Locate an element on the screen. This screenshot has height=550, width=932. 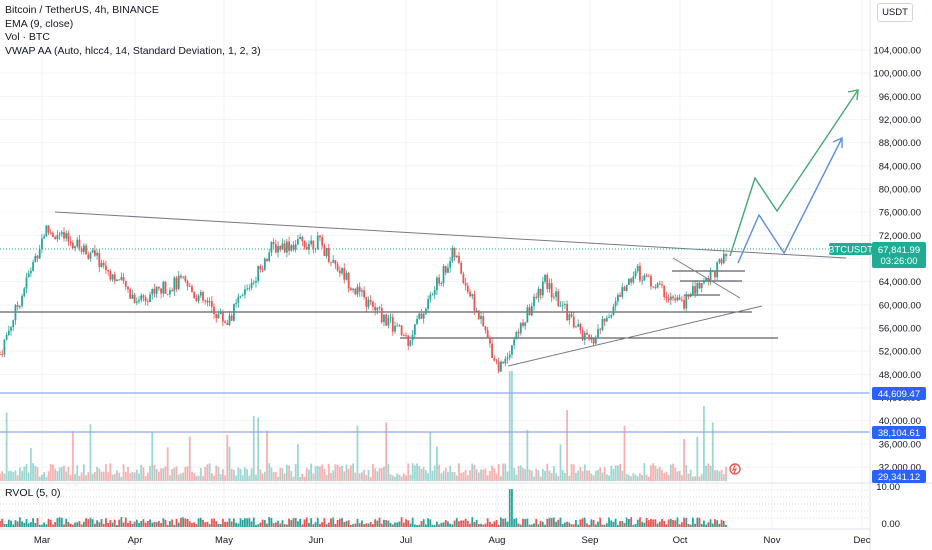
time-axis: Mar Apr May Jun Jul Aug Sep Oct Nov Dec is located at coordinates (452, 540).